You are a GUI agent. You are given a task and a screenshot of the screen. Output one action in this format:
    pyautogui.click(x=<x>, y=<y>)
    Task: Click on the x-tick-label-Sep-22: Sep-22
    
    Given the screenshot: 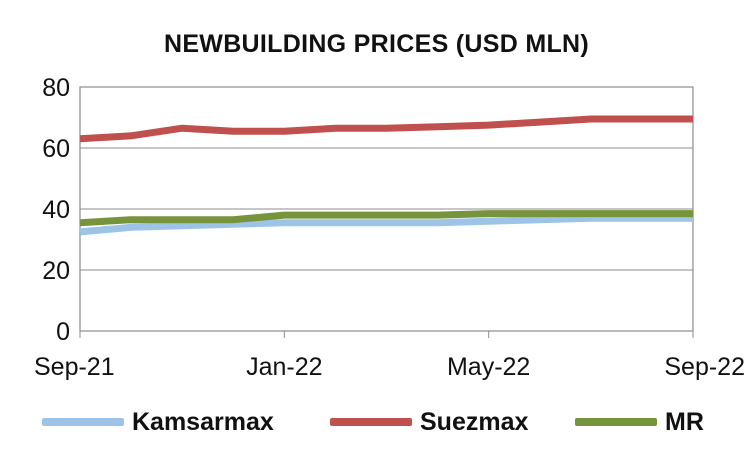 What is the action you would take?
    pyautogui.click(x=704, y=367)
    